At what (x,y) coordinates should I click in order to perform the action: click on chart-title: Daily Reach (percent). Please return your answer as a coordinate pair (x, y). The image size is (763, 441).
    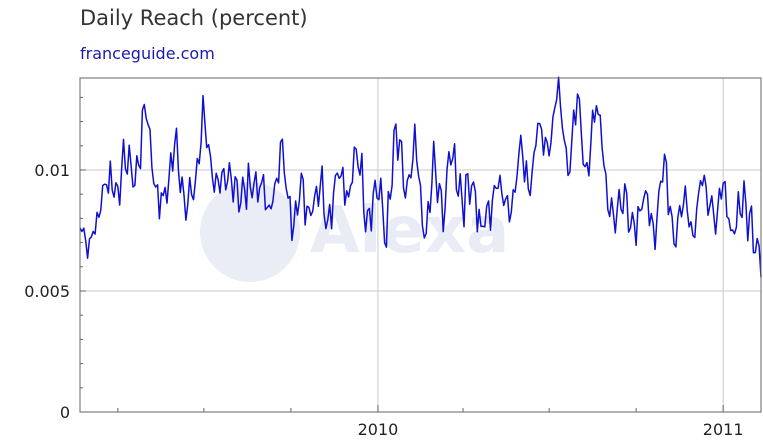
    Looking at the image, I should click on (194, 18).